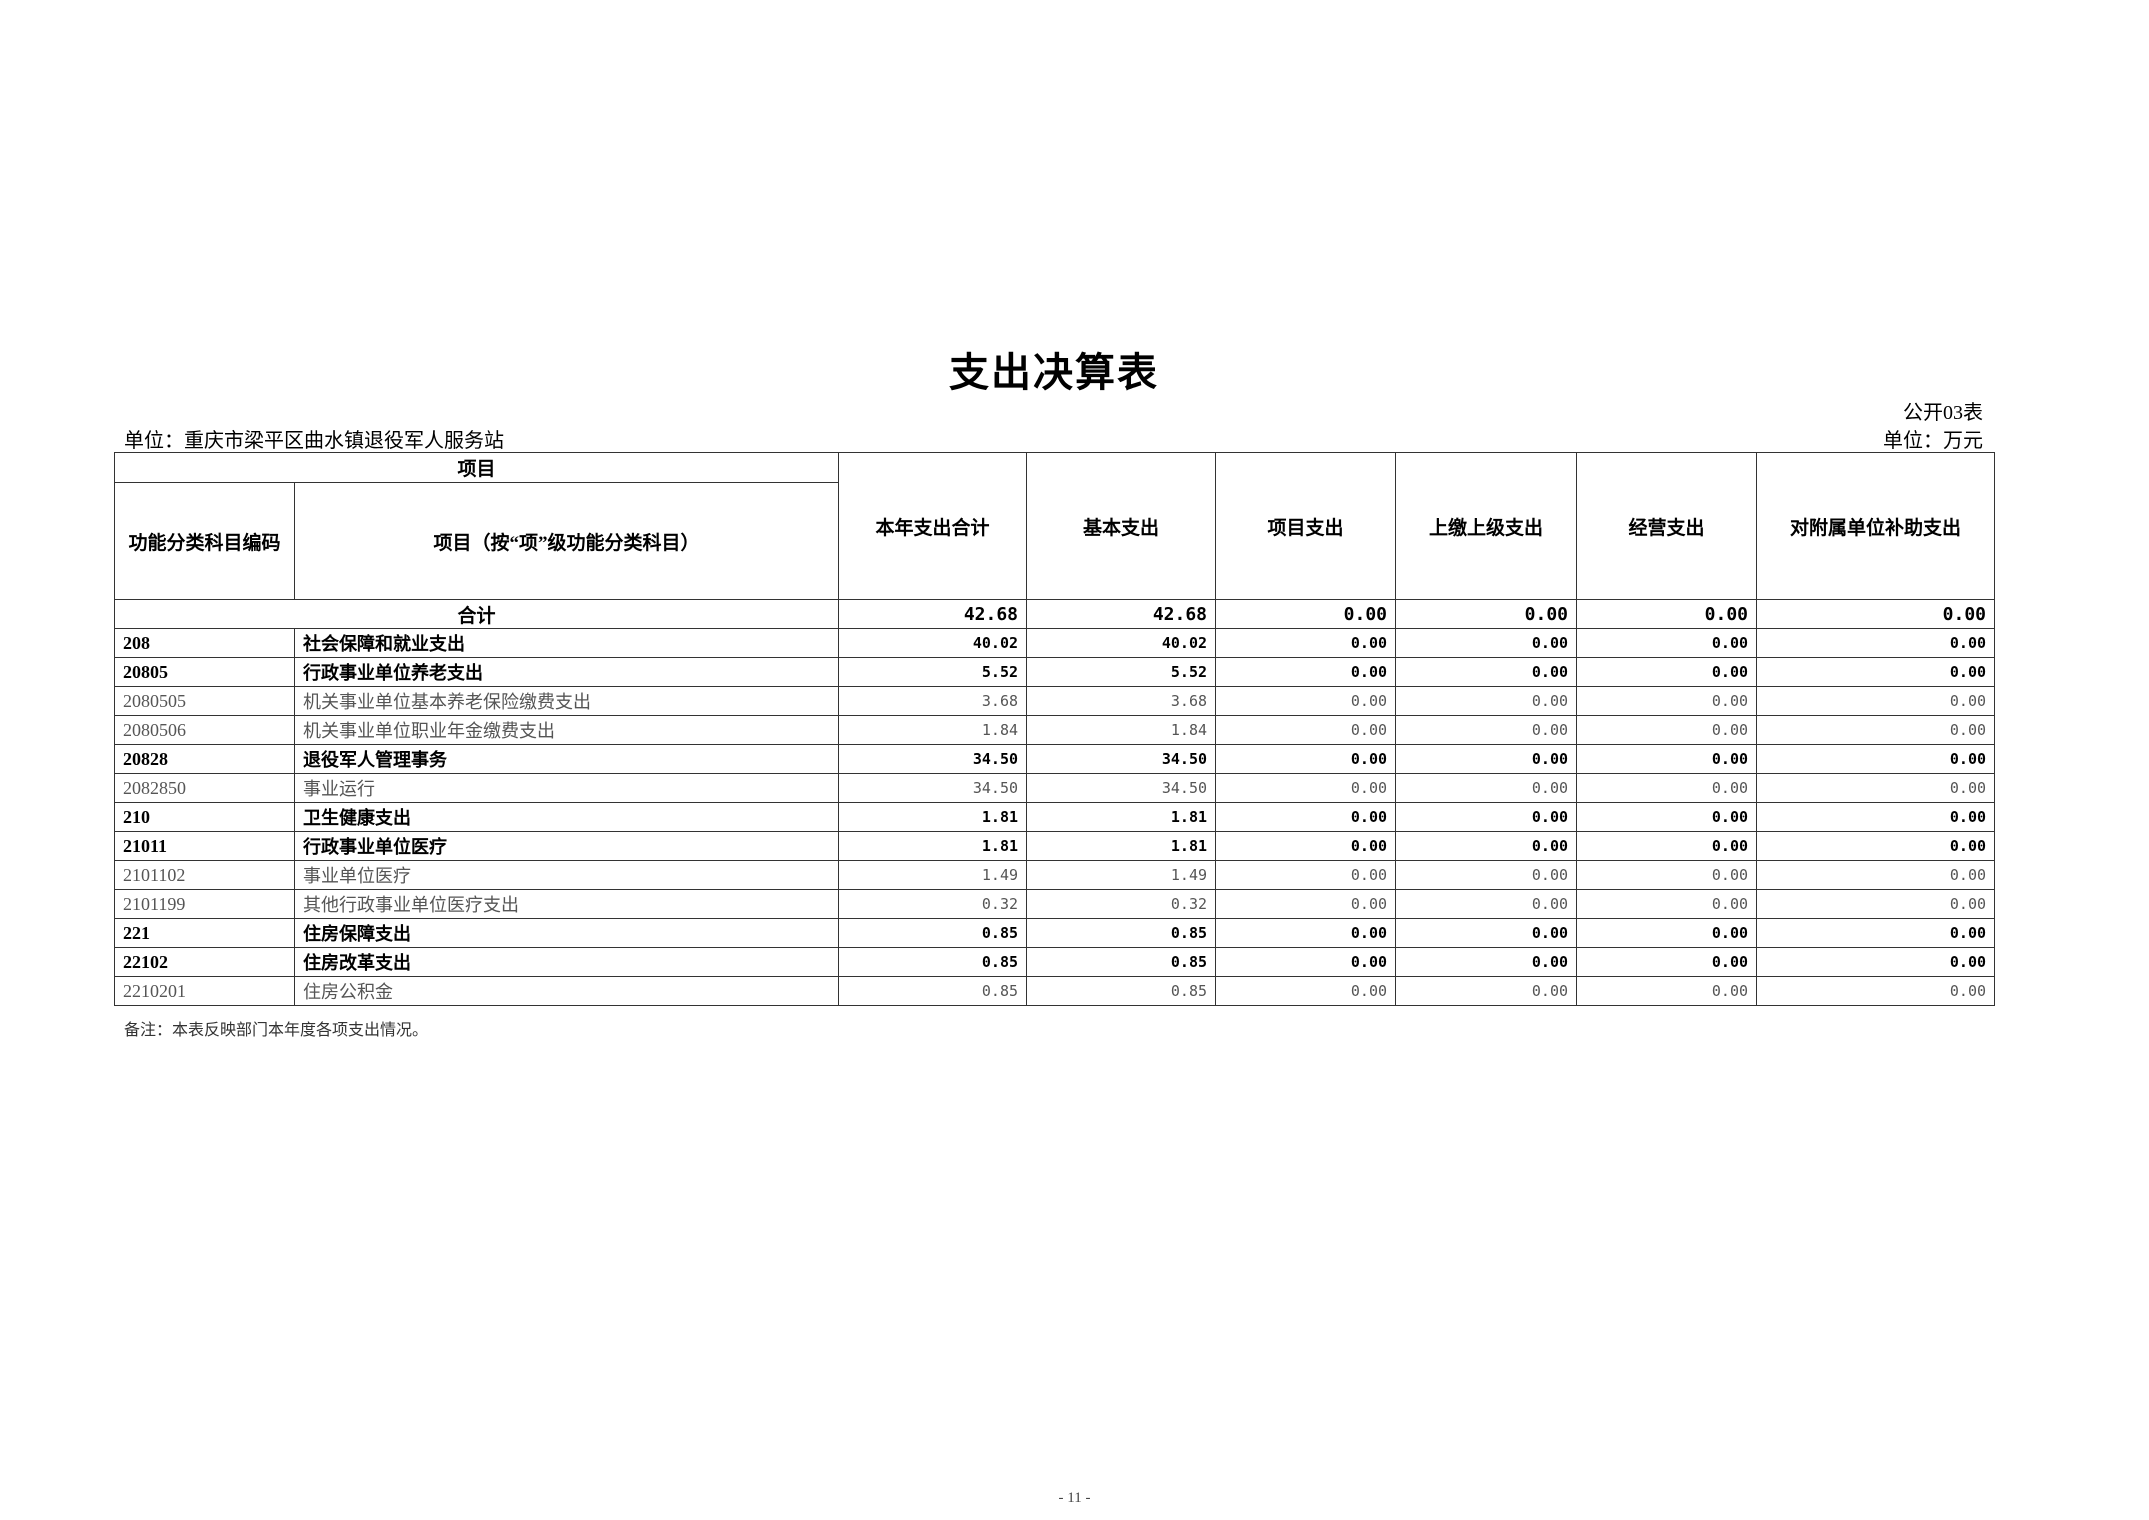  What do you see at coordinates (566, 701) in the screenshot?
I see `row-name: 机关事业单位基本养老保险缴费支出` at bounding box center [566, 701].